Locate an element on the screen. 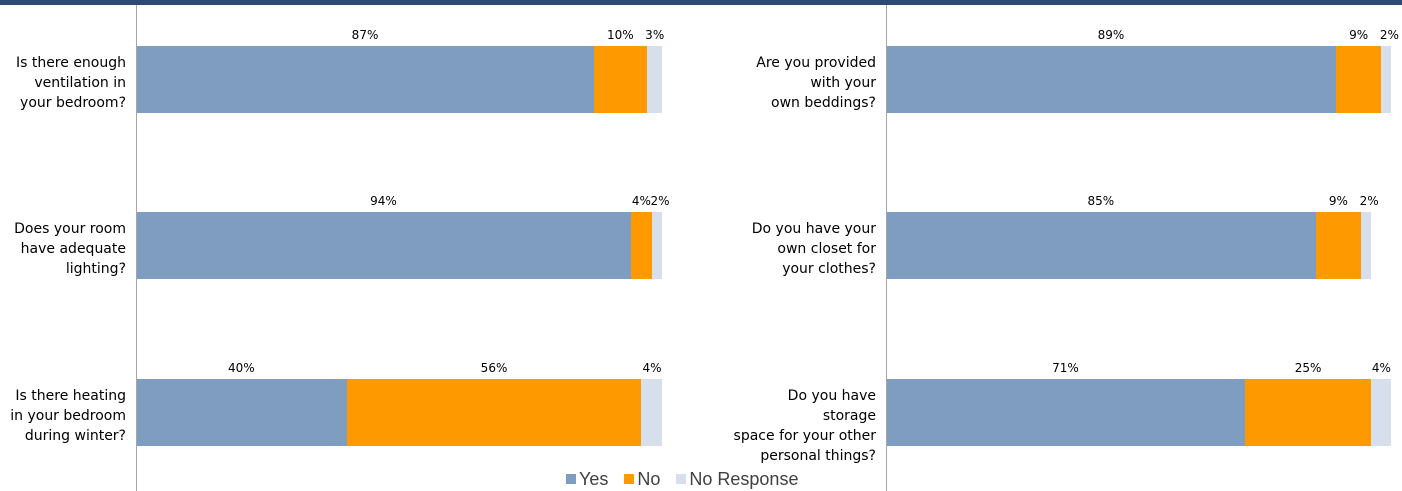 This screenshot has height=491, width=1402. legend-label-yes: Yes is located at coordinates (594, 478).